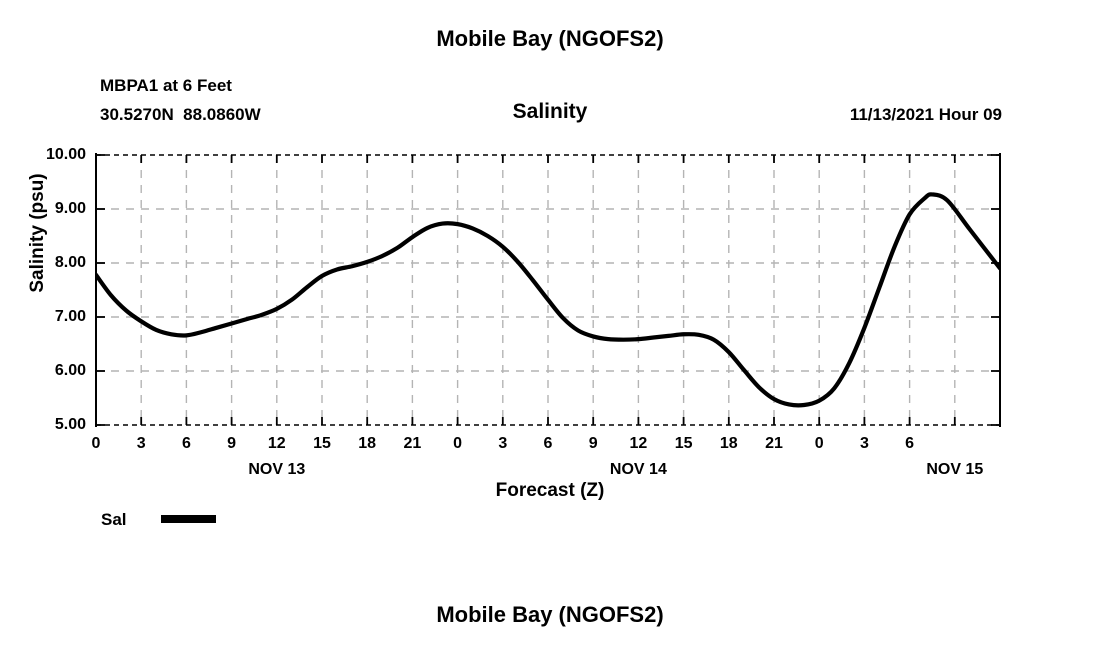 The width and height of the screenshot is (1100, 650). Describe the element at coordinates (955, 469) in the screenshot. I see `x-axis-day-label: NOV 15` at that location.